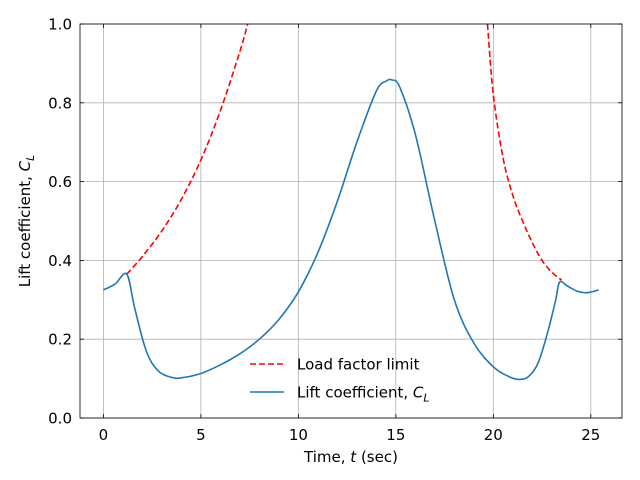 The height and width of the screenshot is (480, 640). I want to click on y-tick-label: 1.0, so click(60, 25).